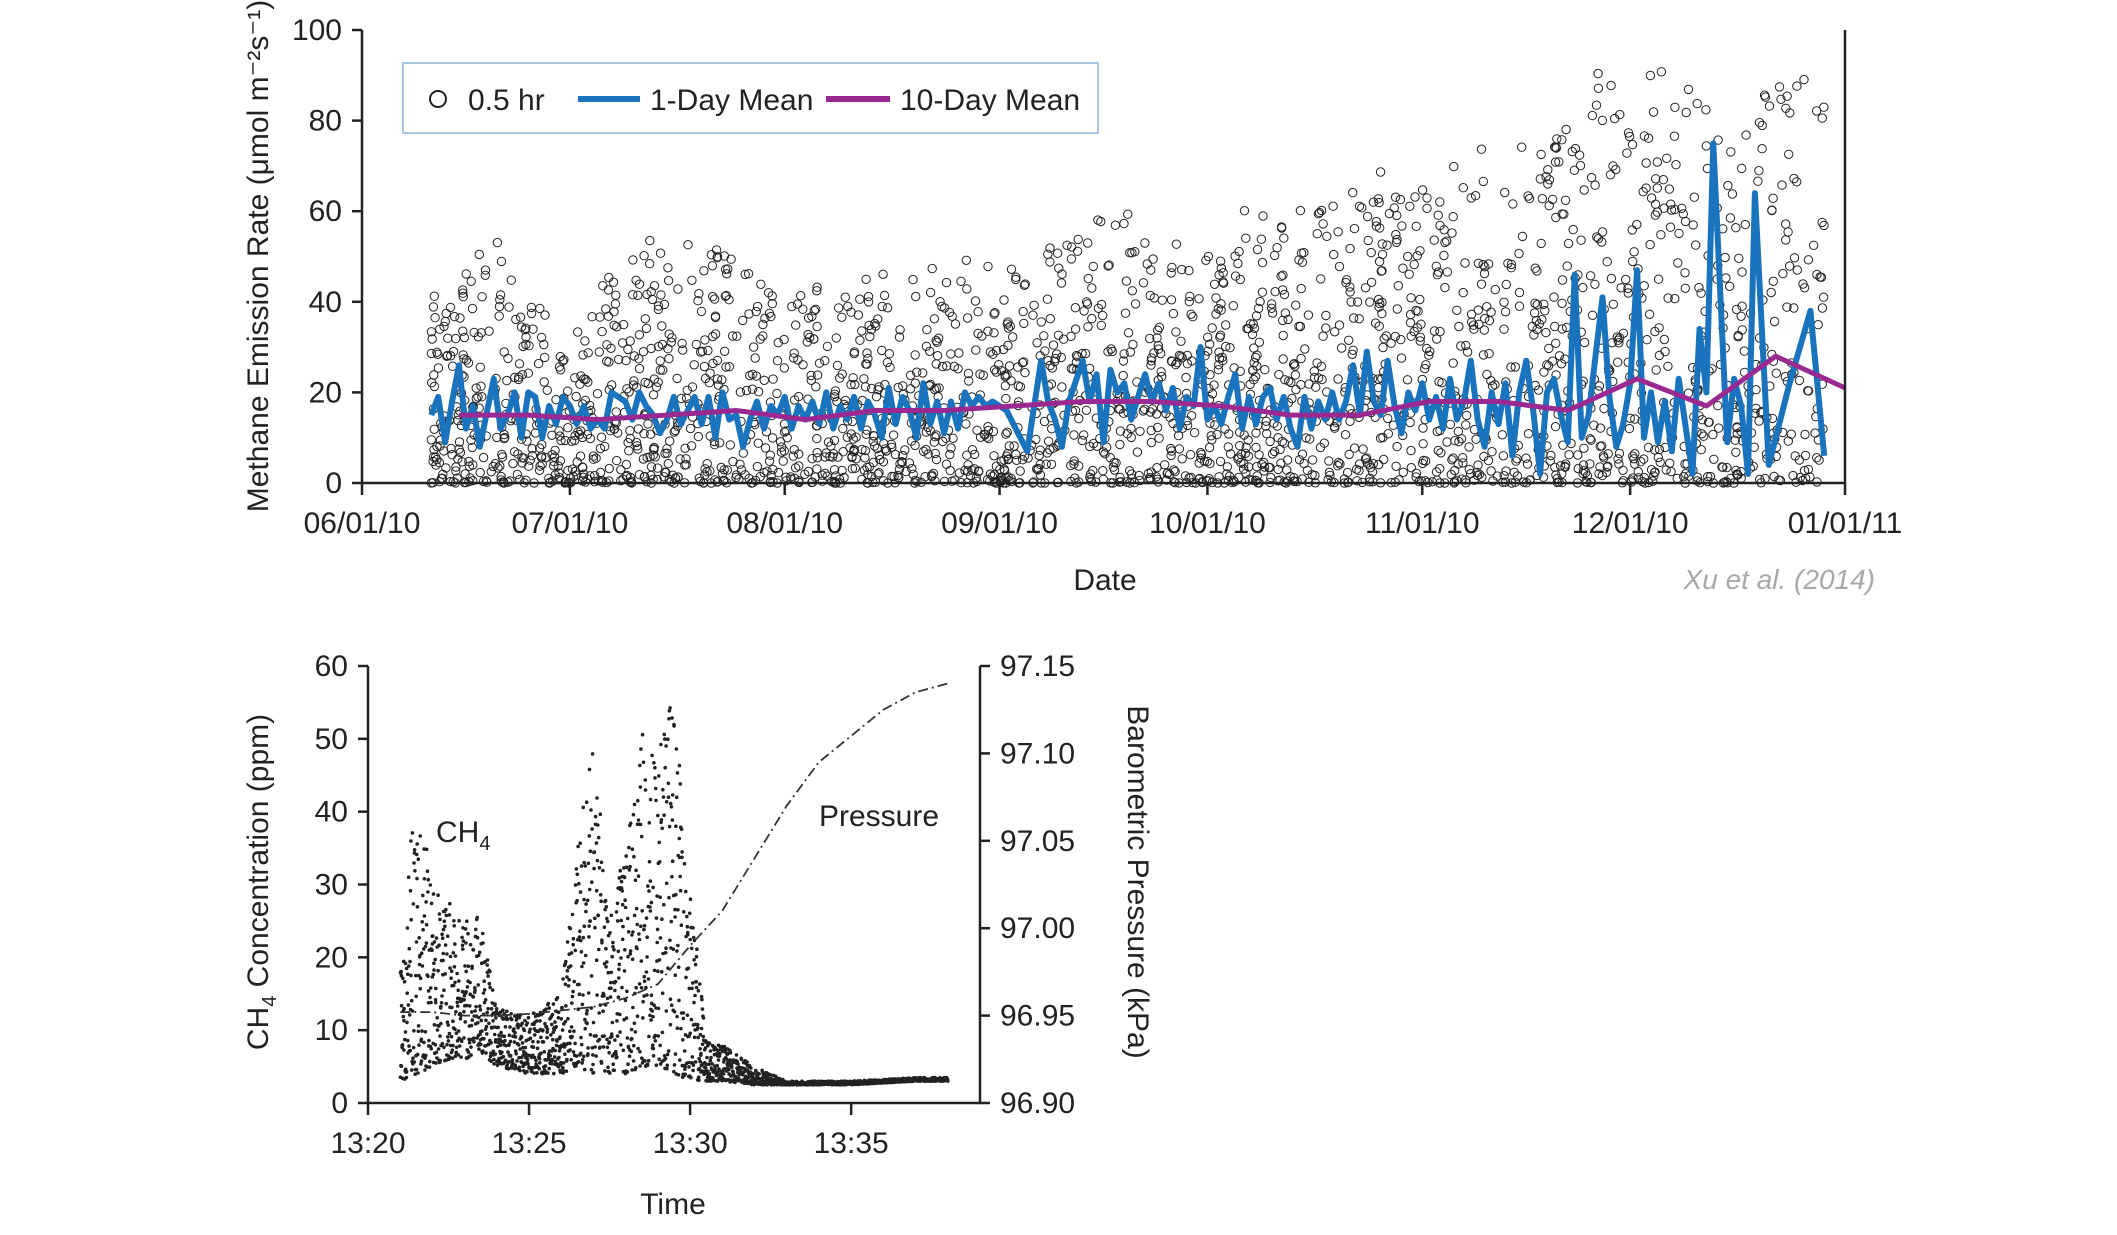 This screenshot has width=2117, height=1235. Describe the element at coordinates (333, 483) in the screenshot. I see `top-y-tick-label: 0` at that location.